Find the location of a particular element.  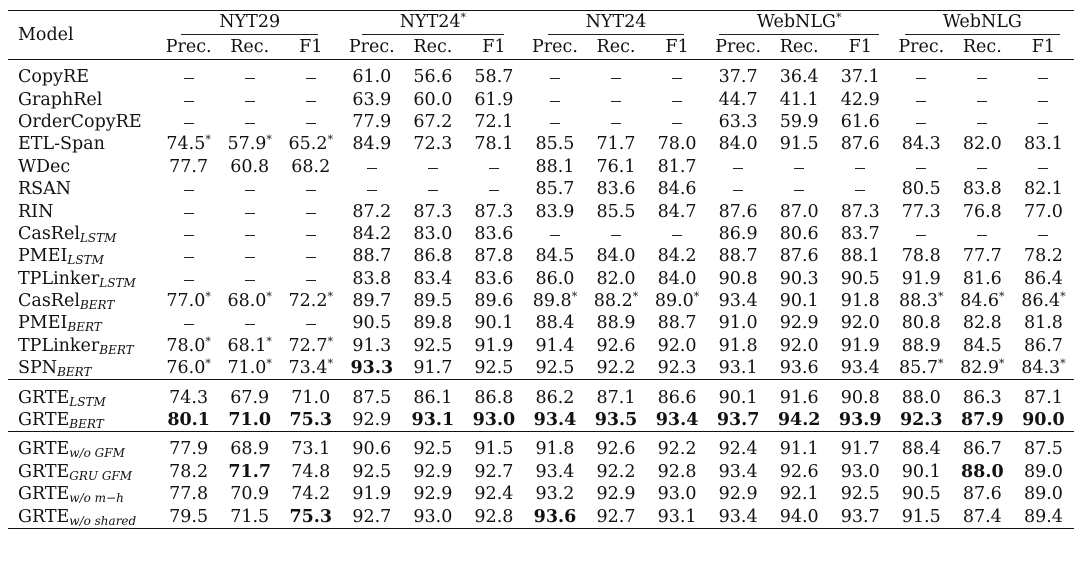

value-cell: 87.3 is located at coordinates (493, 211).